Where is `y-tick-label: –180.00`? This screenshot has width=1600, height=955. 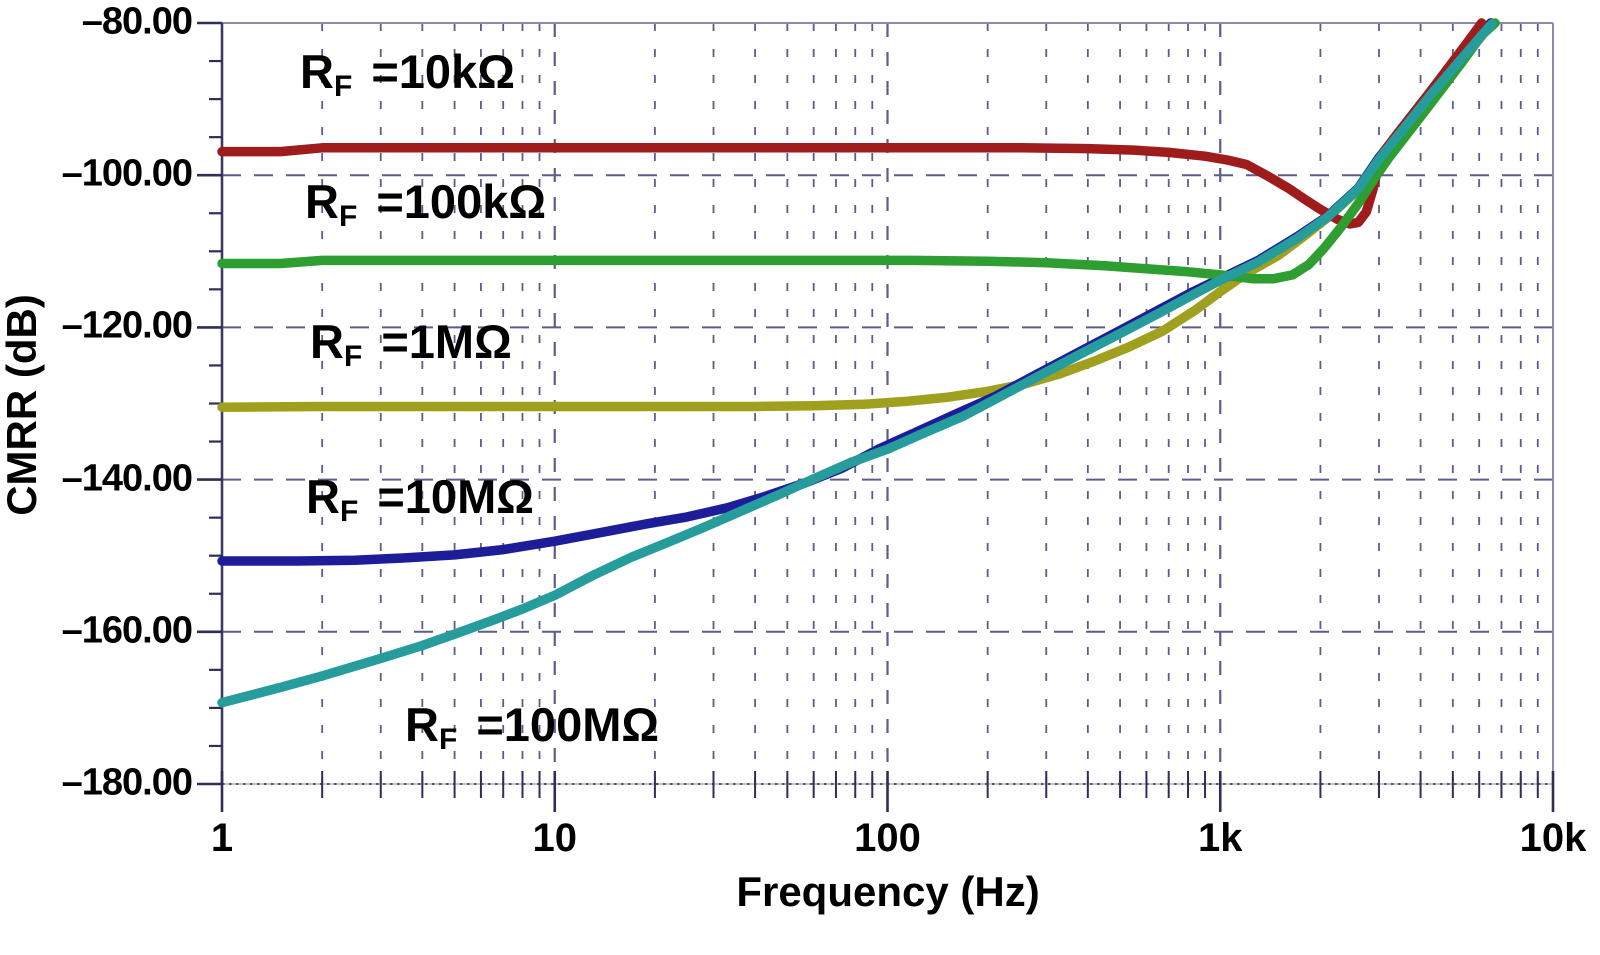 y-tick-label: –180.00 is located at coordinates (127, 782).